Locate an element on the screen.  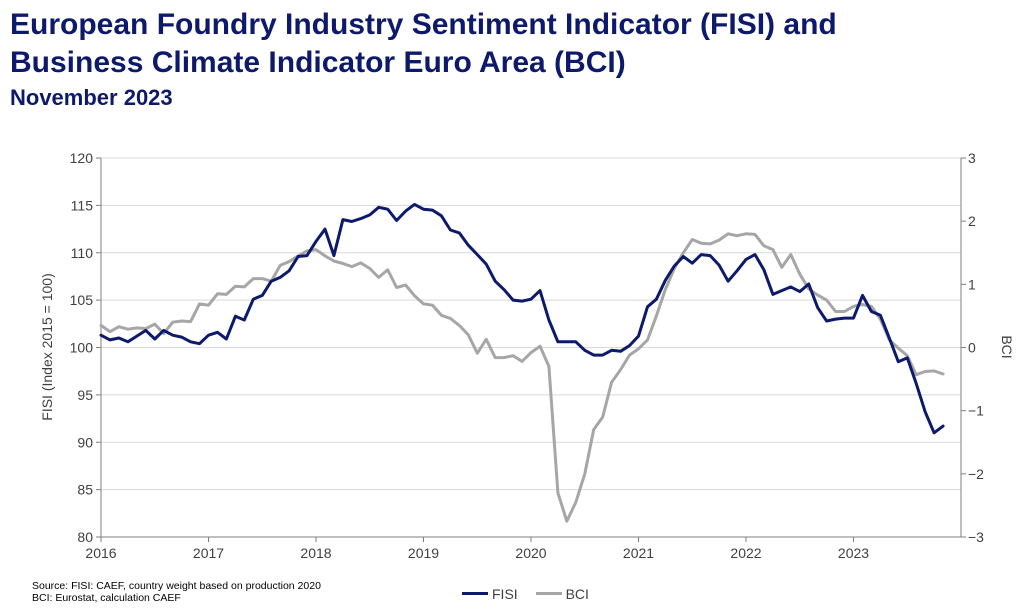
x-axis-ticks: 2016 2017 2018 2019 2020 2021 2022 2023 is located at coordinates (477, 549).